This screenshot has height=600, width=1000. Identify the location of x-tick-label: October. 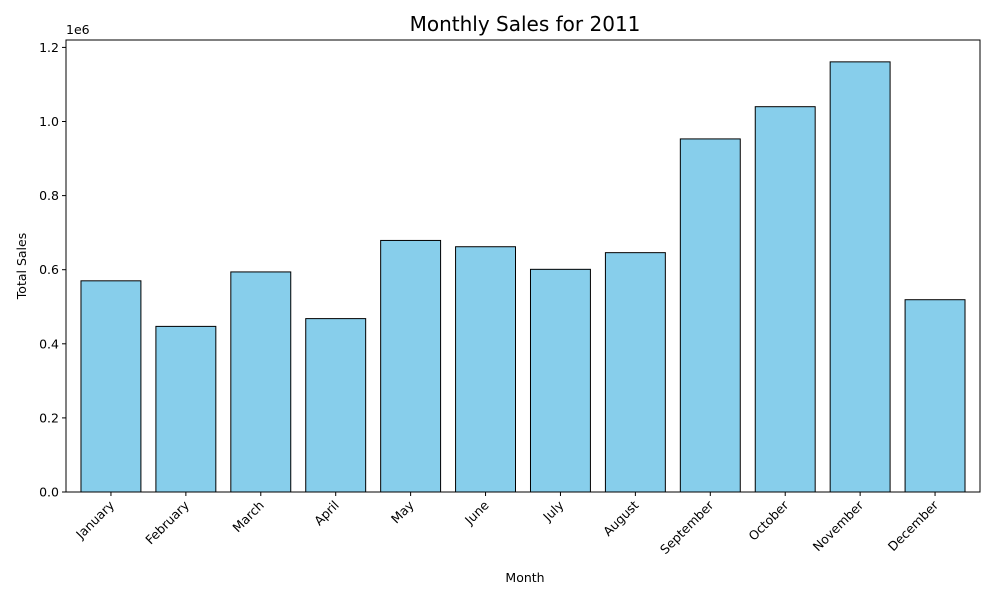
(768, 520).